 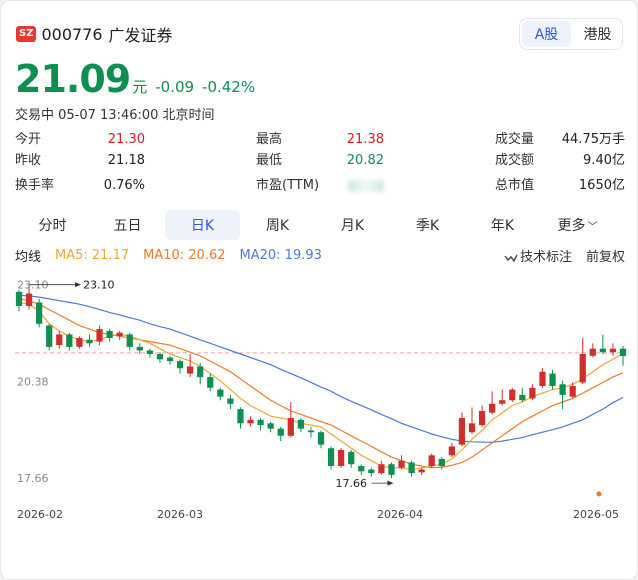 What do you see at coordinates (320, 161) in the screenshot?
I see `stat-low: 最低 20.82` at bounding box center [320, 161].